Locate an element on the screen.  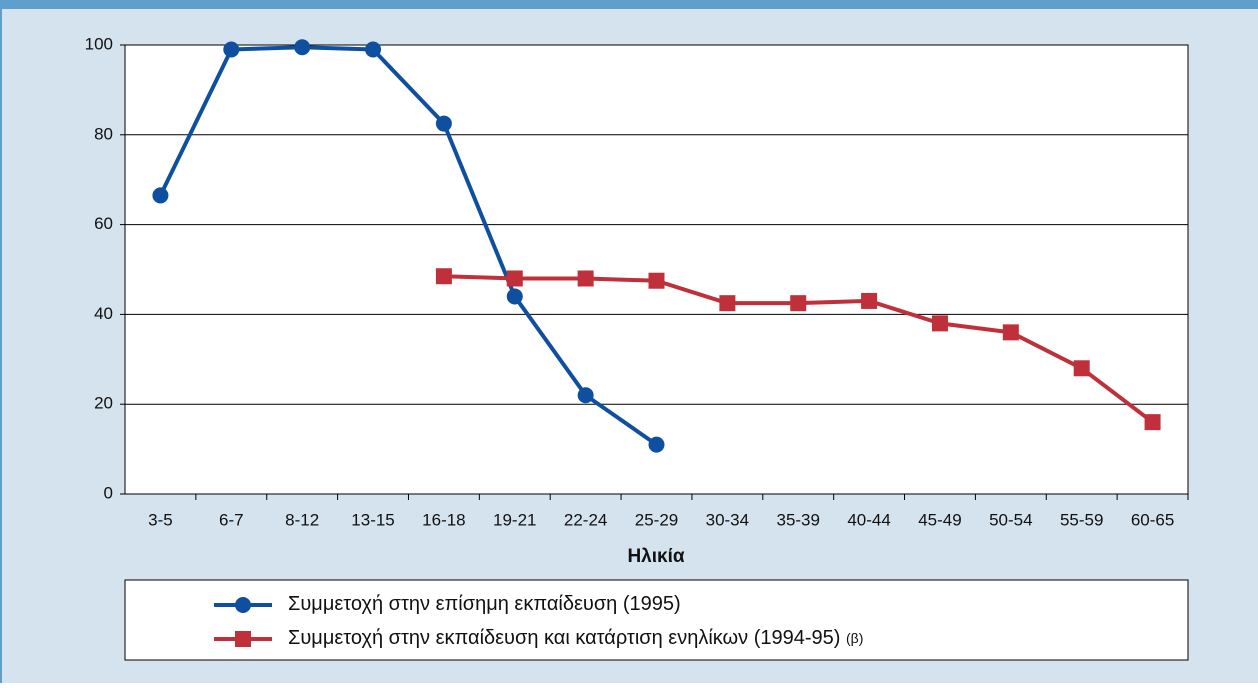
top-band is located at coordinates (629, 4).